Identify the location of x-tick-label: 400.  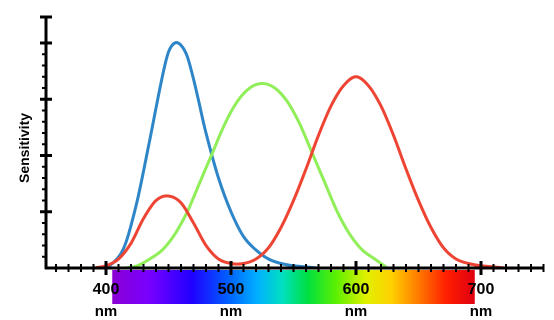
(106, 289).